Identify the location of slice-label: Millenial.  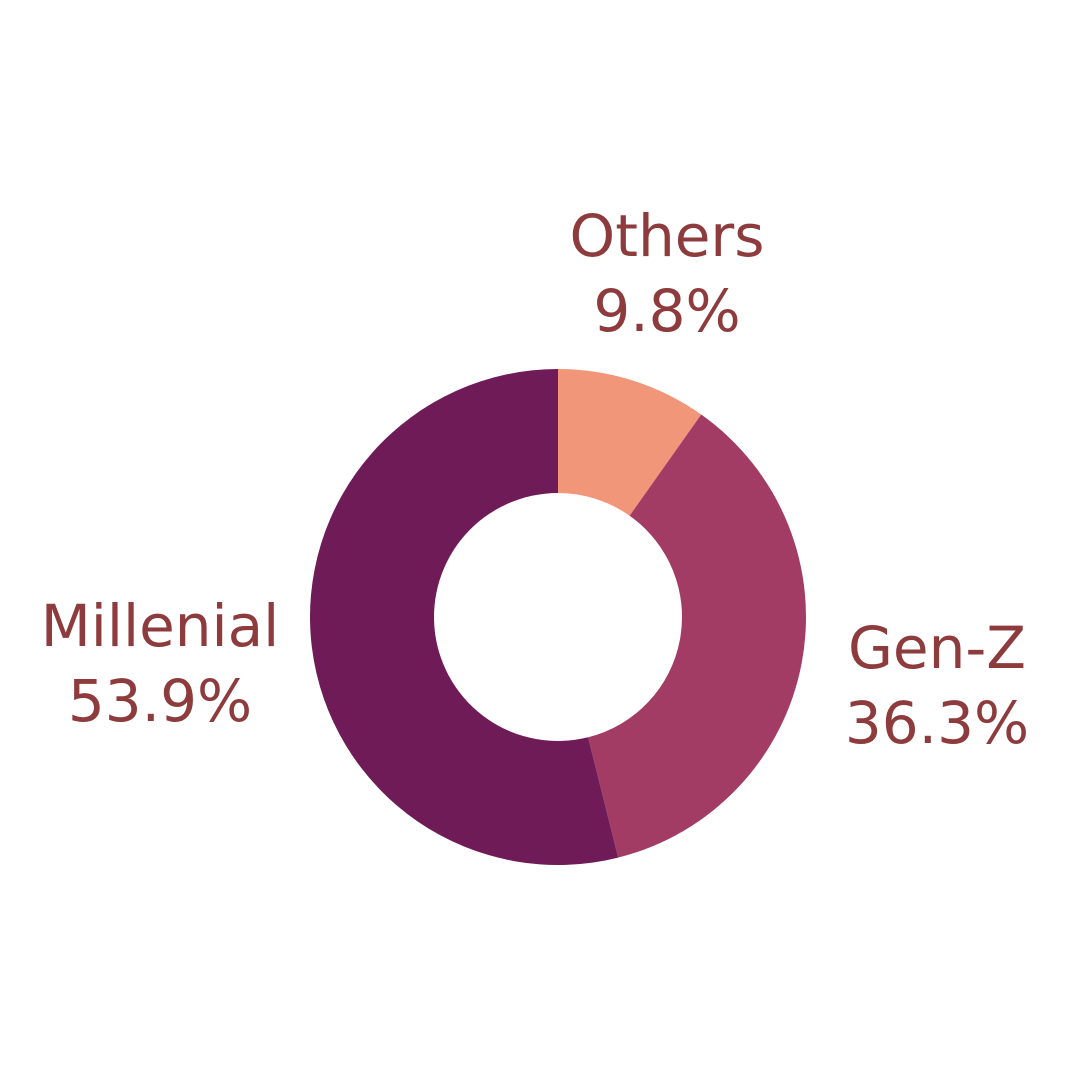
(160, 626).